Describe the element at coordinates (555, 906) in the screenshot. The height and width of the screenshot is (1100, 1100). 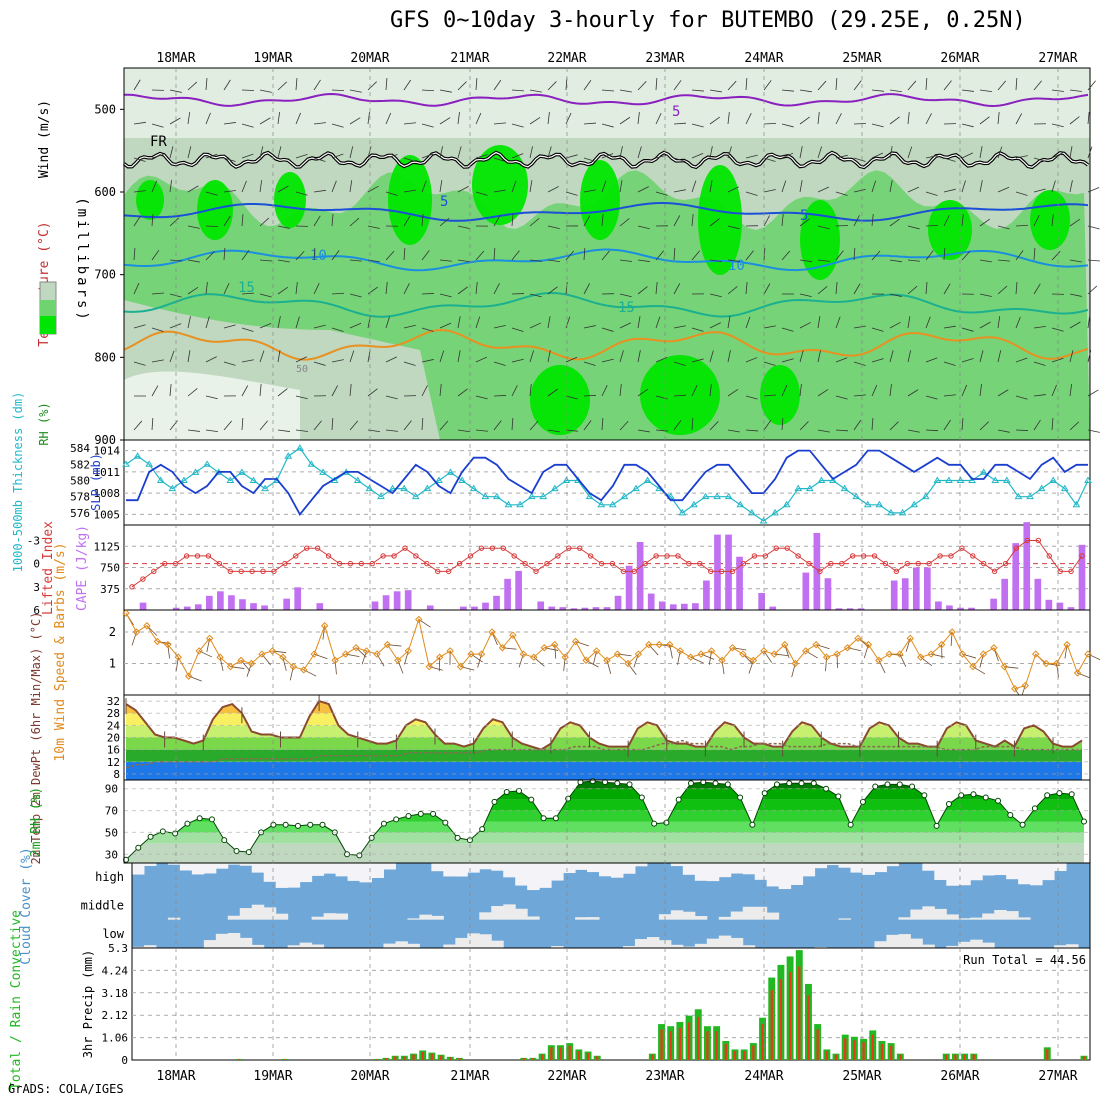
I see `cloud-panel: high middle low Cloud Cover (%)` at that location.